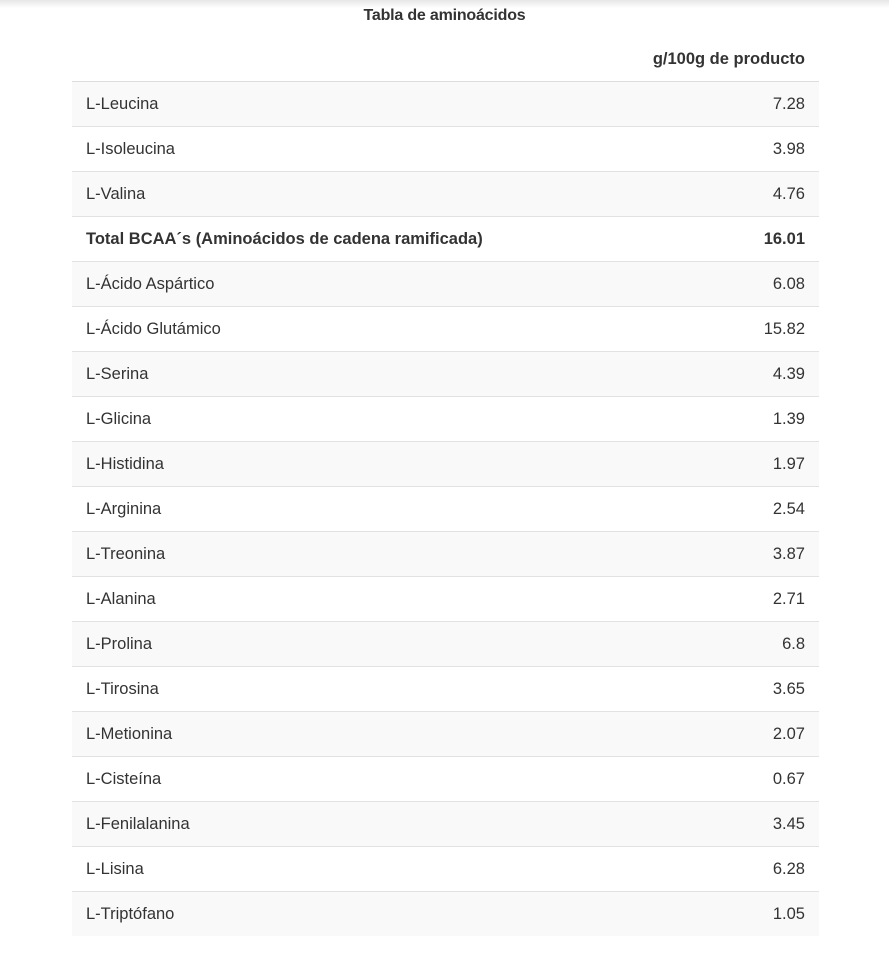 The height and width of the screenshot is (971, 889). I want to click on table-row: L-Alanina 2.71, so click(445, 599).